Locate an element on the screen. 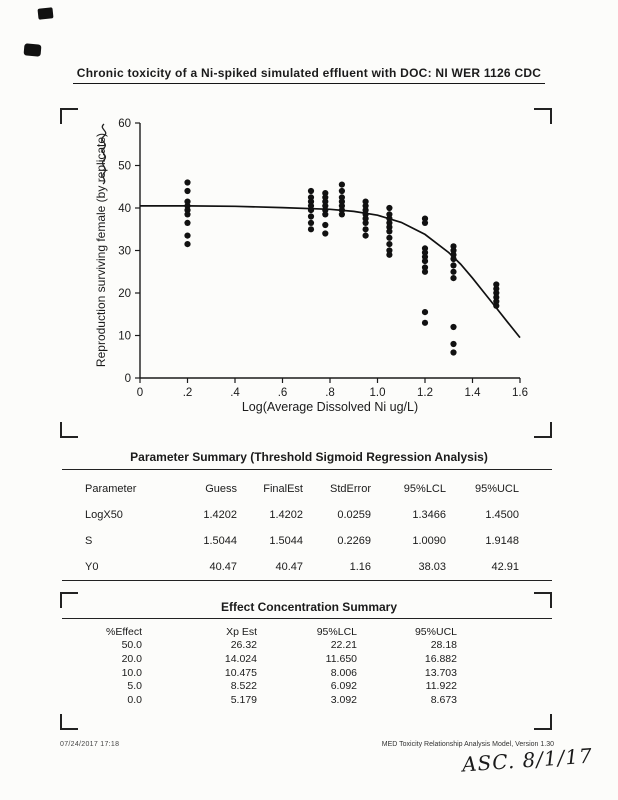  table-cell: 1.3466 is located at coordinates (429, 515).